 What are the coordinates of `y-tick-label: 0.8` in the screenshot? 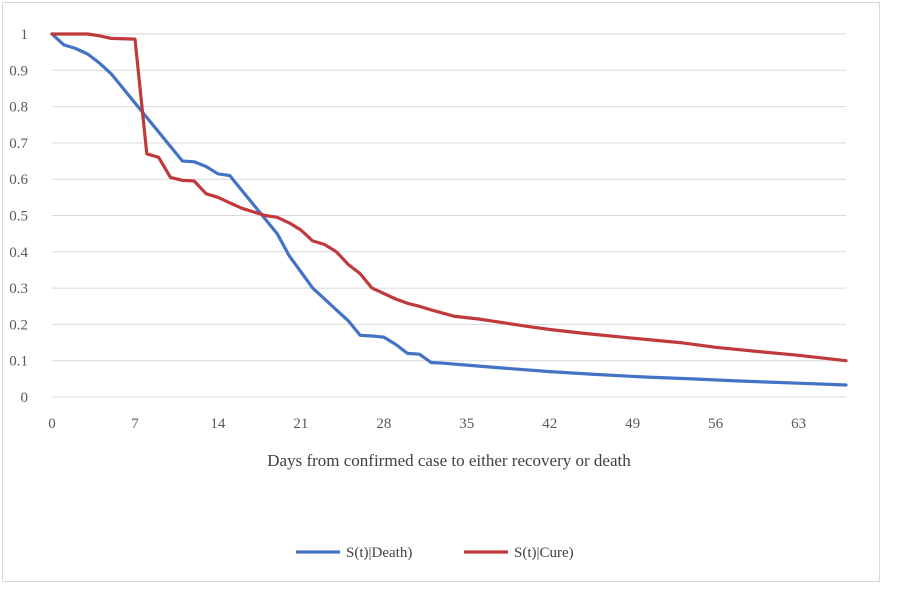 It's located at (18, 108).